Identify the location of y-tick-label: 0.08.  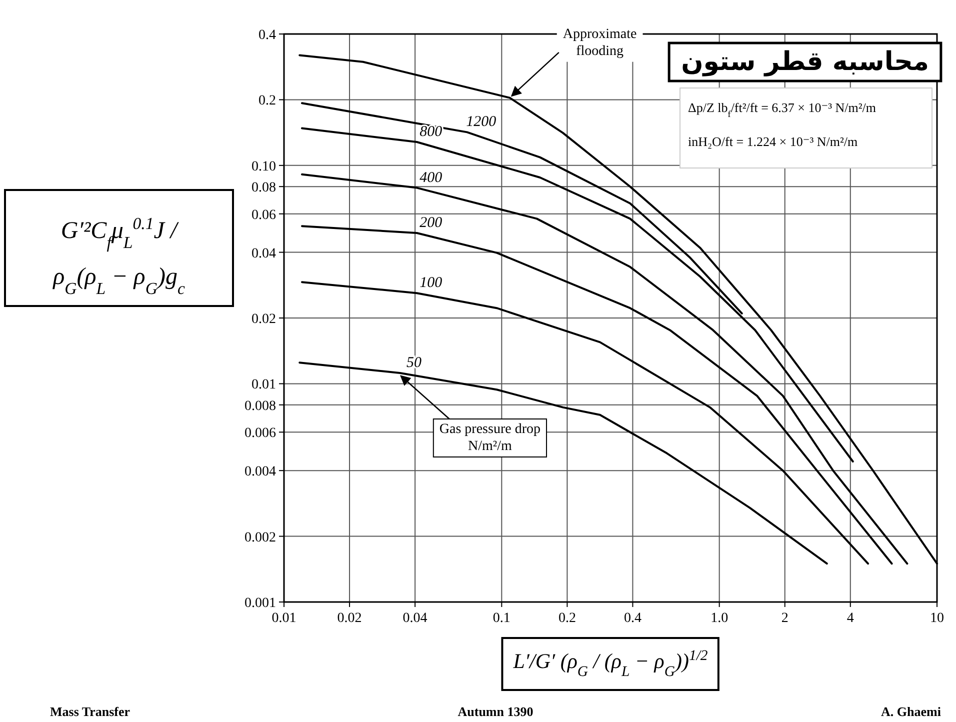
(264, 188).